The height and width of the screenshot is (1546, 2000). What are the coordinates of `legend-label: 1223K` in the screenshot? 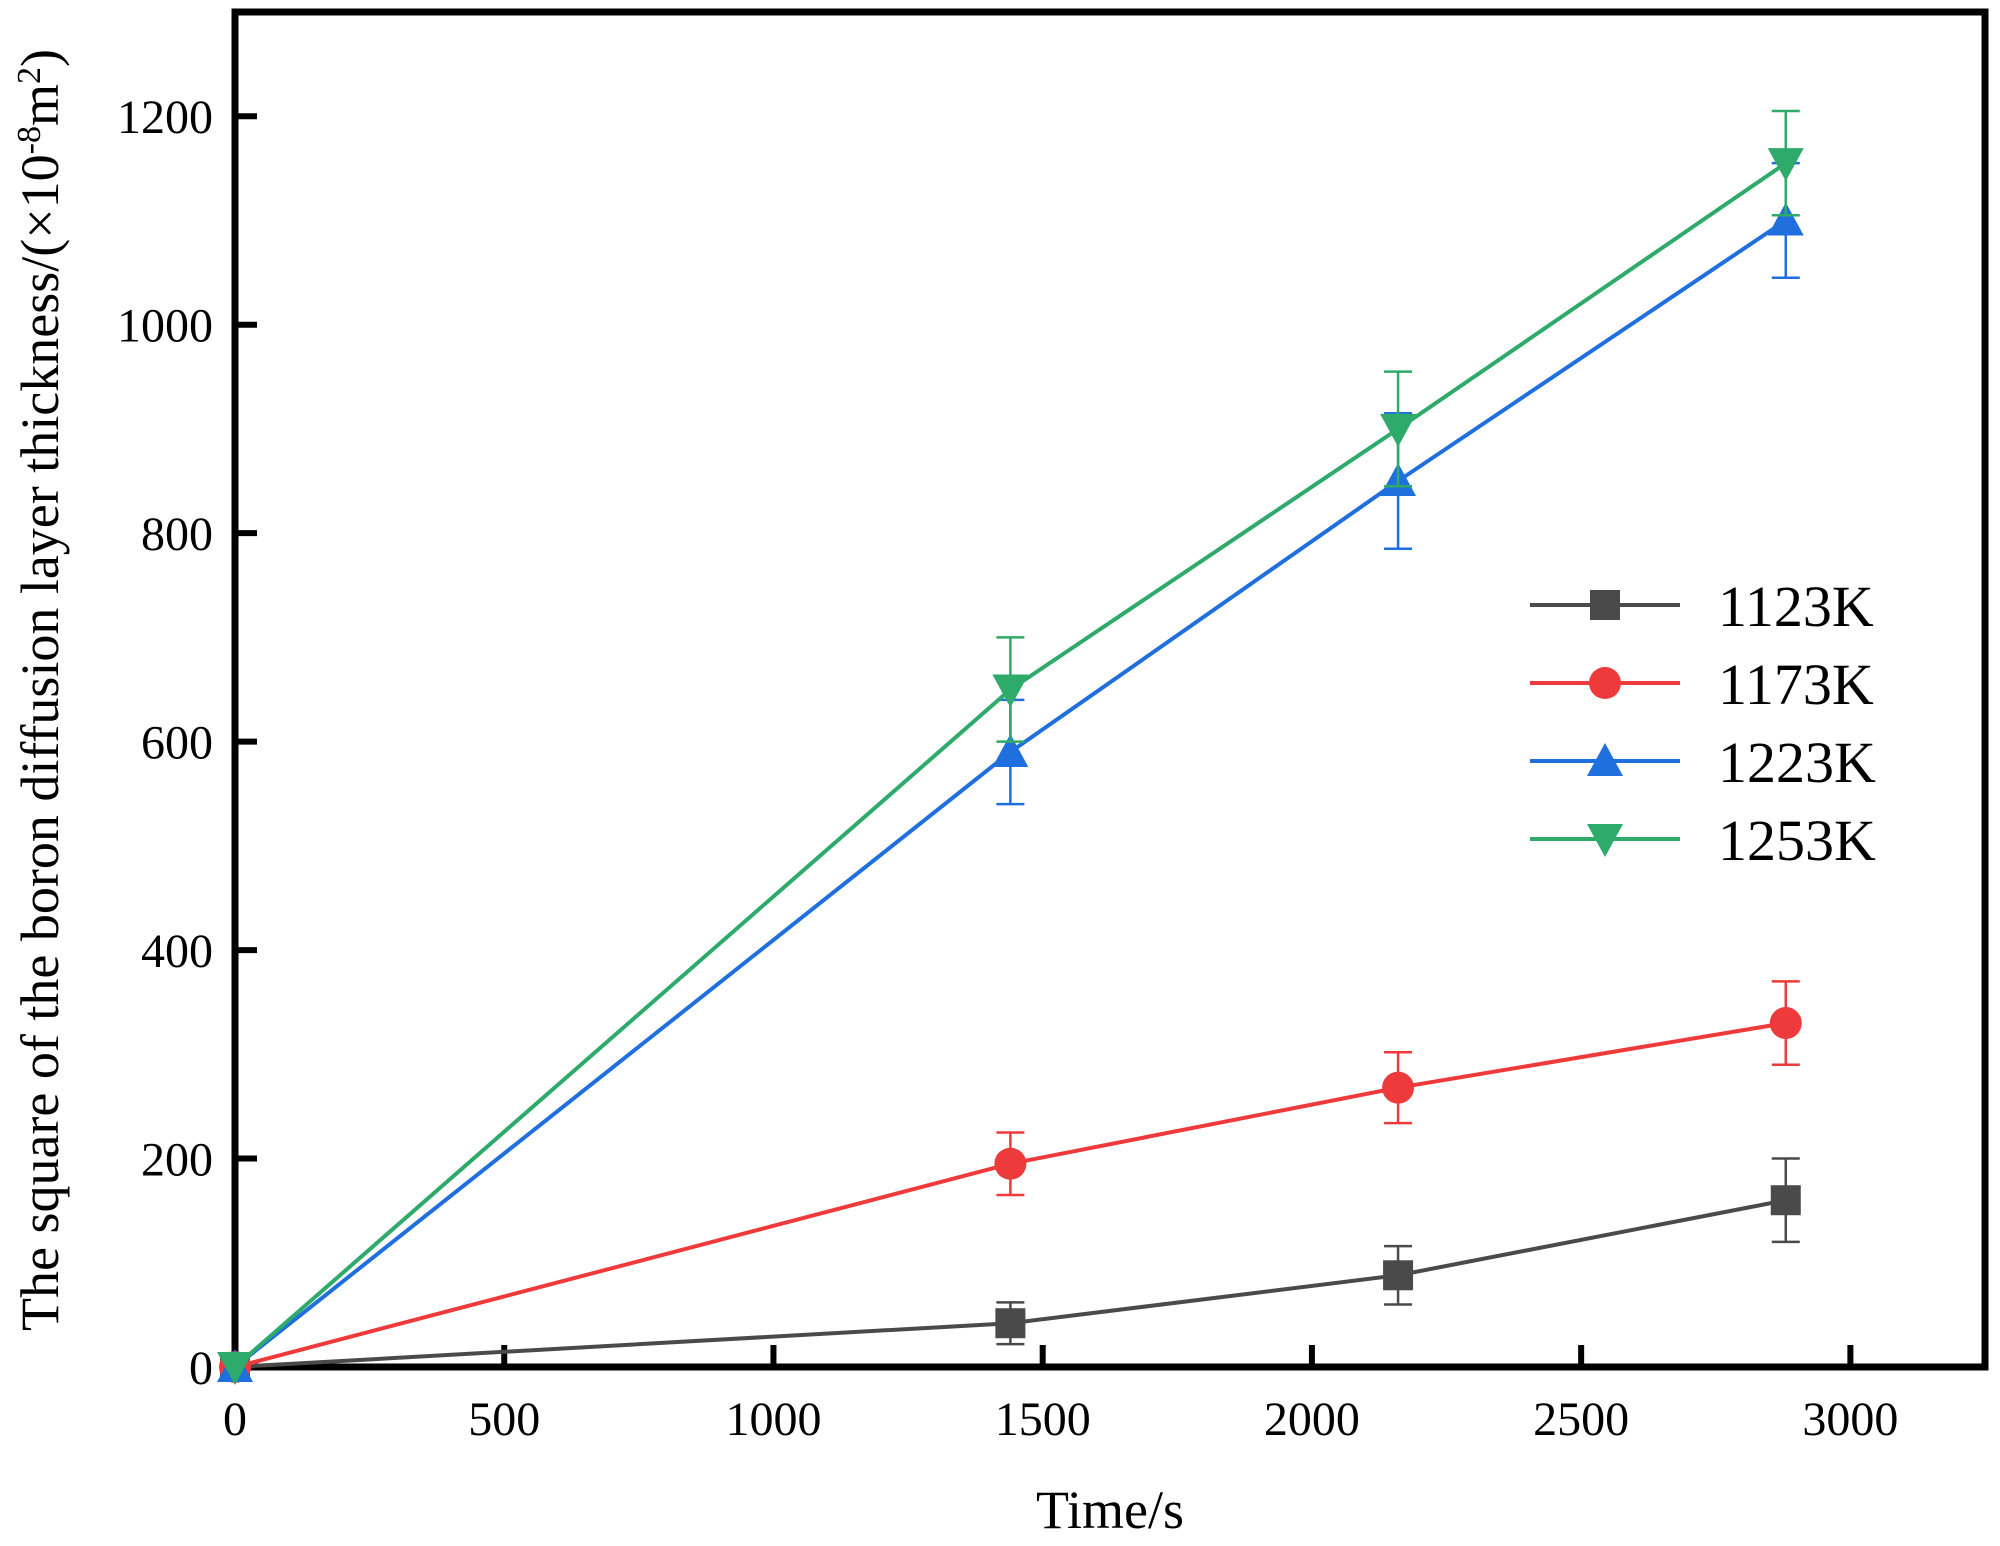 It's located at (1797, 762).